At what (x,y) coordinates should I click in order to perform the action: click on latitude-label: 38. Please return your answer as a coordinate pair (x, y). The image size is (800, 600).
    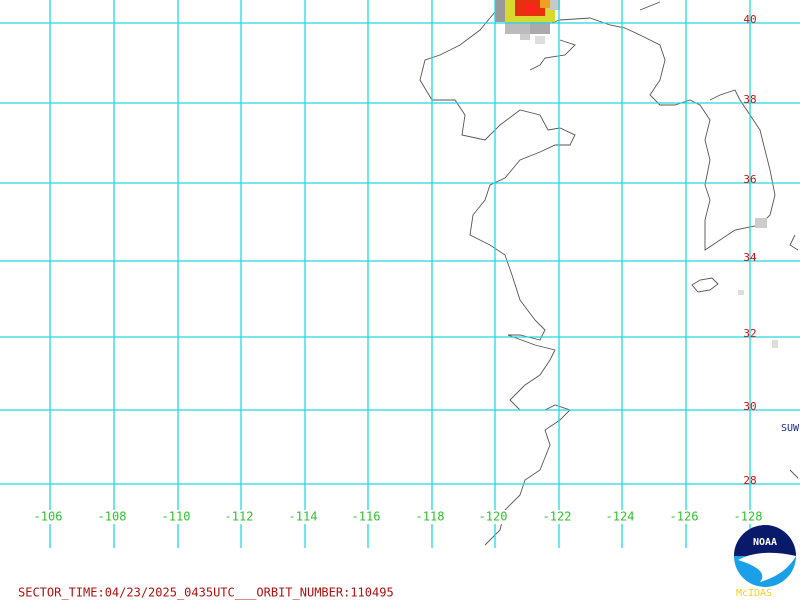
    Looking at the image, I should click on (749, 99).